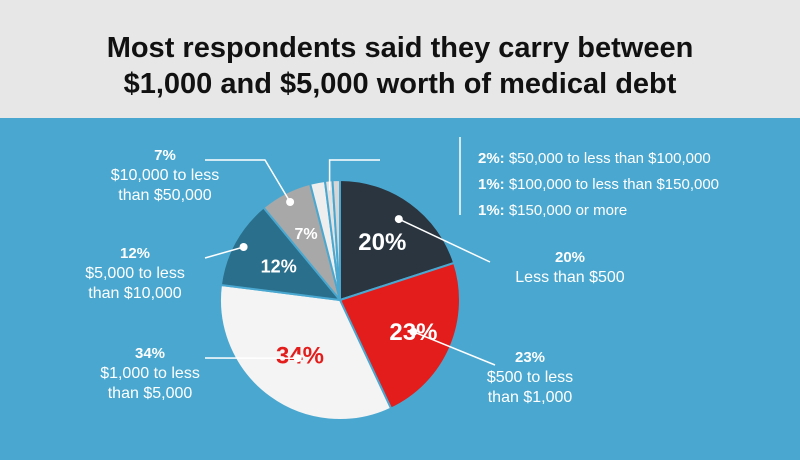  What do you see at coordinates (568, 210) in the screenshot?
I see `small-slice-text-7: $150,000 or more` at bounding box center [568, 210].